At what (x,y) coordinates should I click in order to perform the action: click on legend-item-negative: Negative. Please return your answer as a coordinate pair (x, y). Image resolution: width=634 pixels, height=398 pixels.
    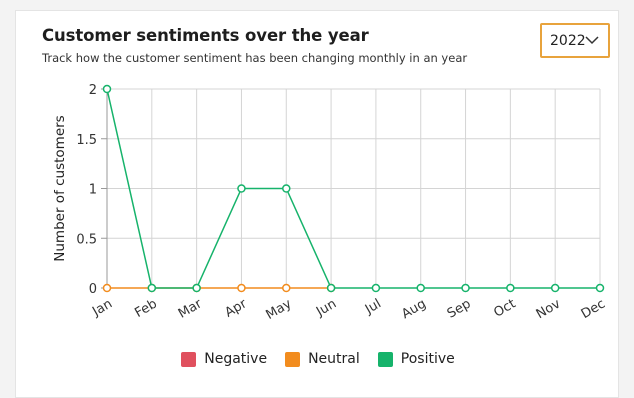
    Looking at the image, I should click on (224, 359).